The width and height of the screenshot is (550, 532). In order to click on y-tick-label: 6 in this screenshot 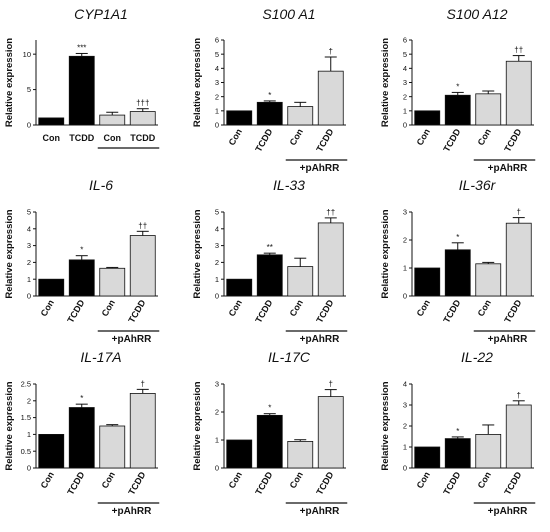, I will do `click(217, 40)`.